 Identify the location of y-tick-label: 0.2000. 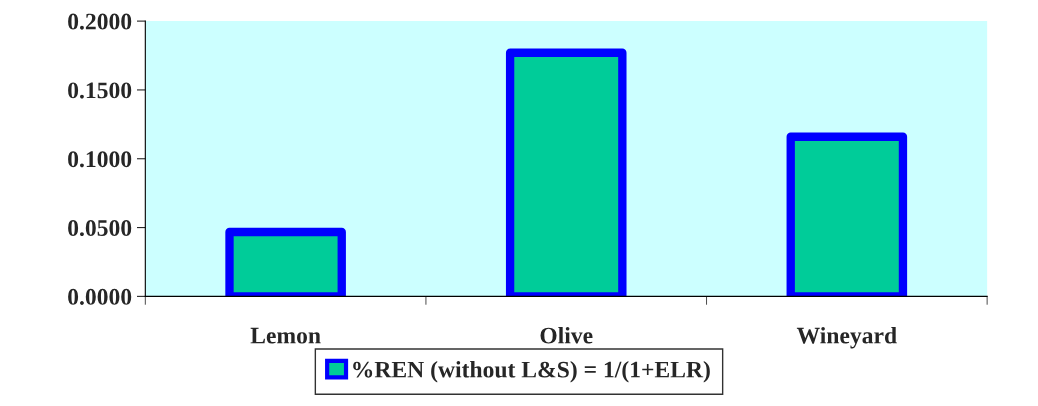
(100, 21).